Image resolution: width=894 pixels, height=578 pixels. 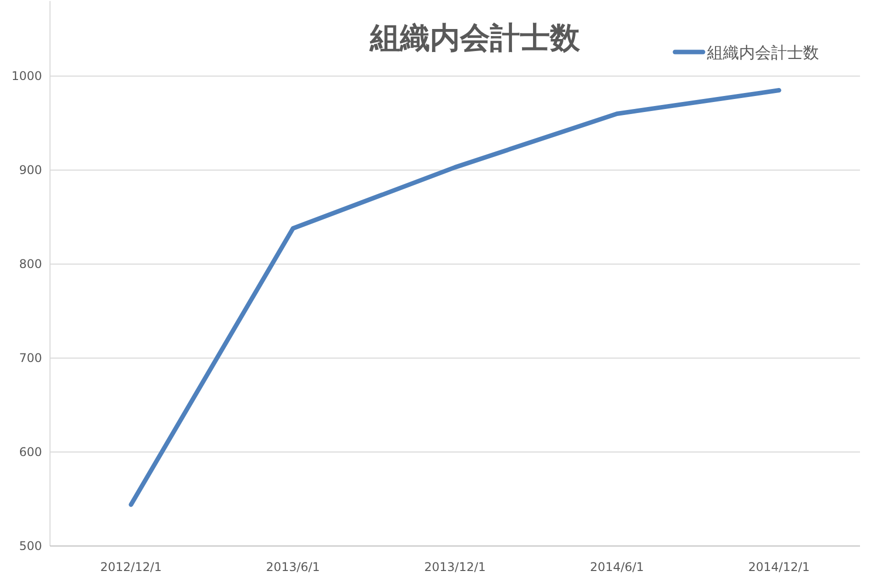 What do you see at coordinates (30, 170) in the screenshot?
I see `y-tick-label: 900` at bounding box center [30, 170].